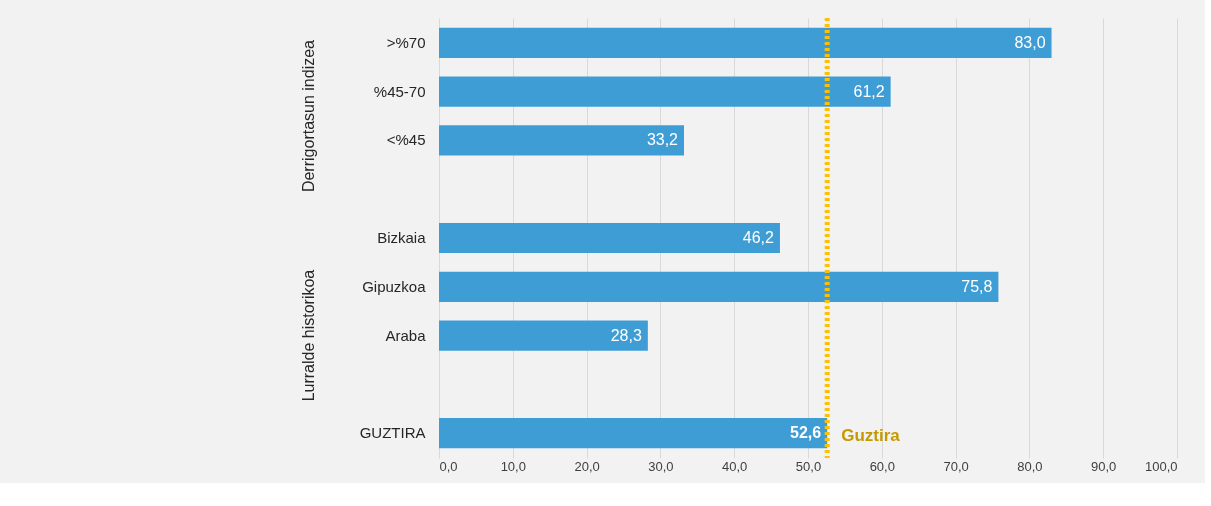 The image size is (1211, 506). What do you see at coordinates (402, 237) in the screenshot?
I see `y-tick-label: Bizkaia` at bounding box center [402, 237].